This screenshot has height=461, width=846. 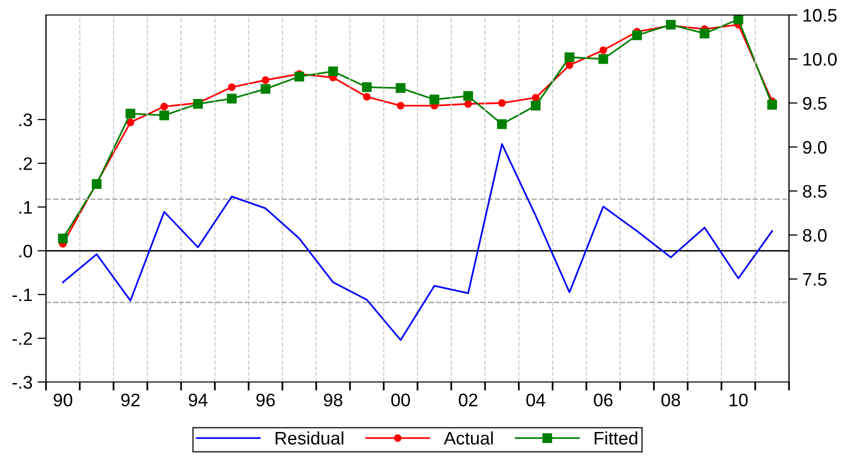 What do you see at coordinates (603, 400) in the screenshot?
I see `x-tick-label: 06` at bounding box center [603, 400].